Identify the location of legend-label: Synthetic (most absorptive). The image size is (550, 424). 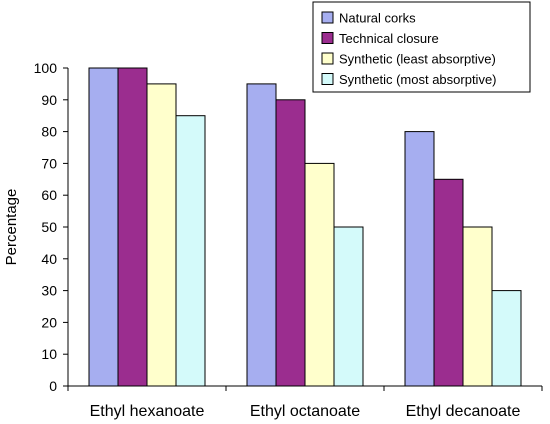
(418, 79).